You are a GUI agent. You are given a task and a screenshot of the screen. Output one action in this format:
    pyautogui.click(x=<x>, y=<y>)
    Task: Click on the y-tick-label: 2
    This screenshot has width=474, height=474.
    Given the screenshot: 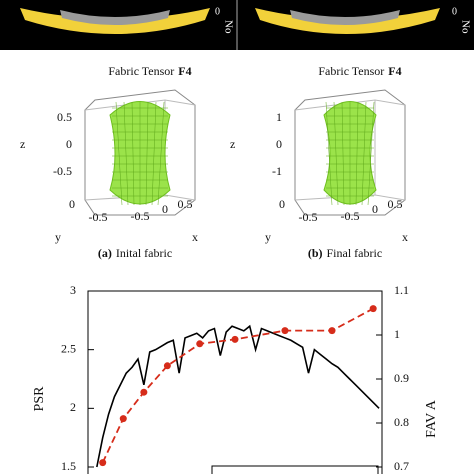 What is the action you would take?
    pyautogui.click(x=73, y=407)
    